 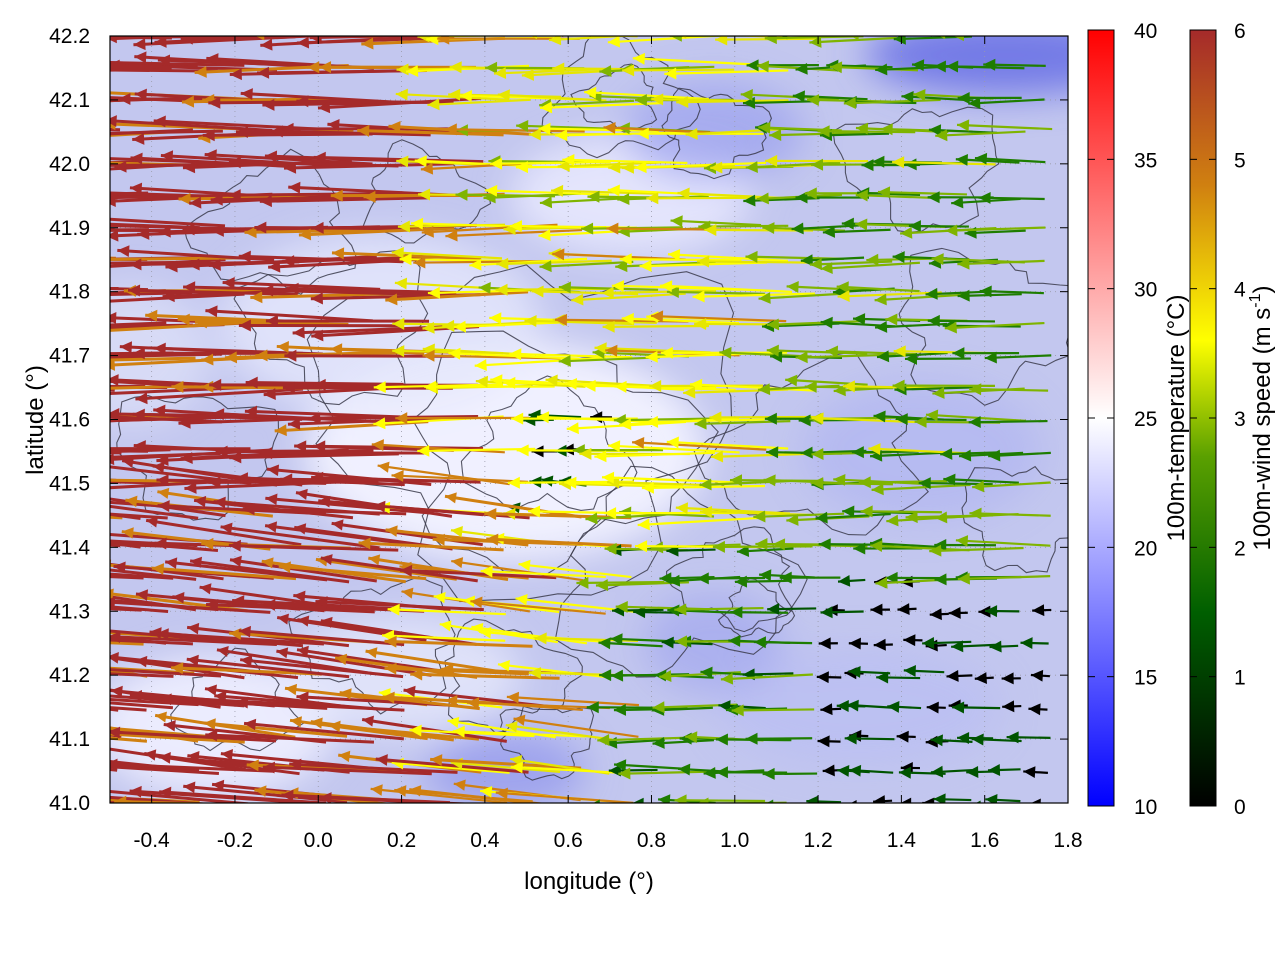 What do you see at coordinates (1218, 419) in the screenshot?
I see `wind-colorbar-ticks: 0 1 2 3 4 5 6` at bounding box center [1218, 419].